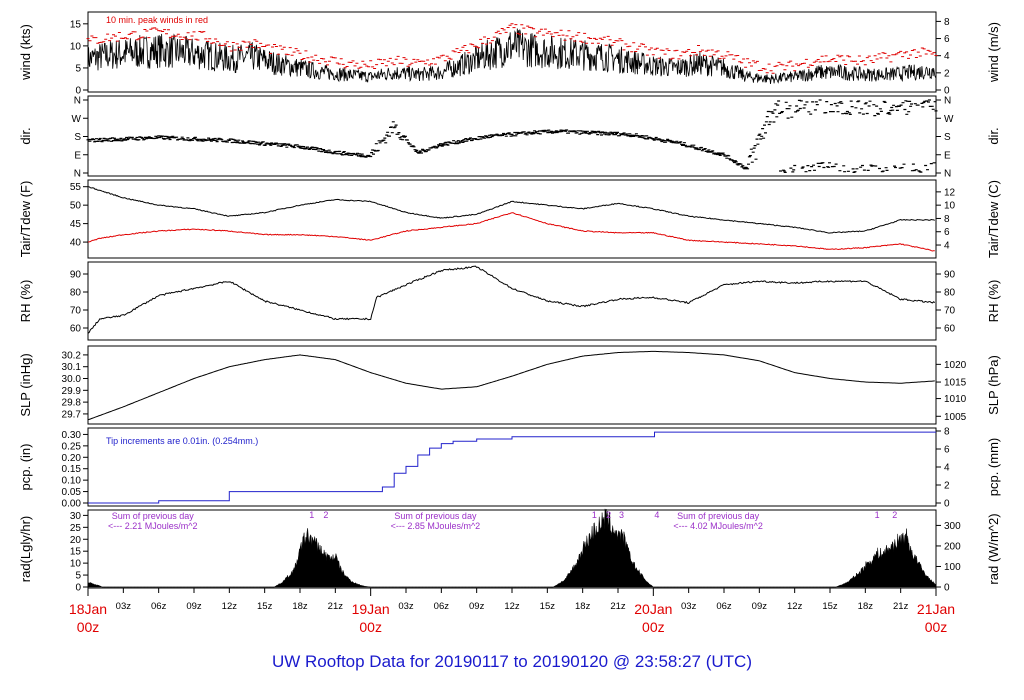 Image resolution: width=1024 pixels, height=700 pixels. Describe the element at coordinates (76, 311) in the screenshot. I see `rh-left-tick-label: 70` at that location.